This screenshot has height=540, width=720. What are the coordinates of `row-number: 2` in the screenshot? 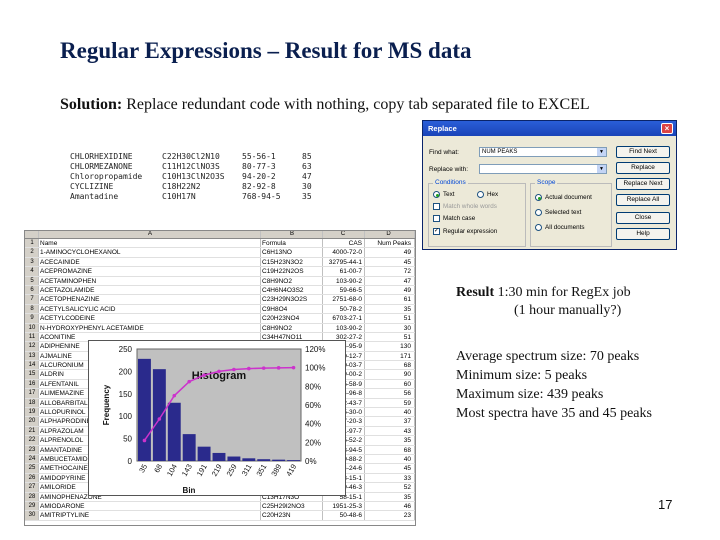 It's located at (32, 252).